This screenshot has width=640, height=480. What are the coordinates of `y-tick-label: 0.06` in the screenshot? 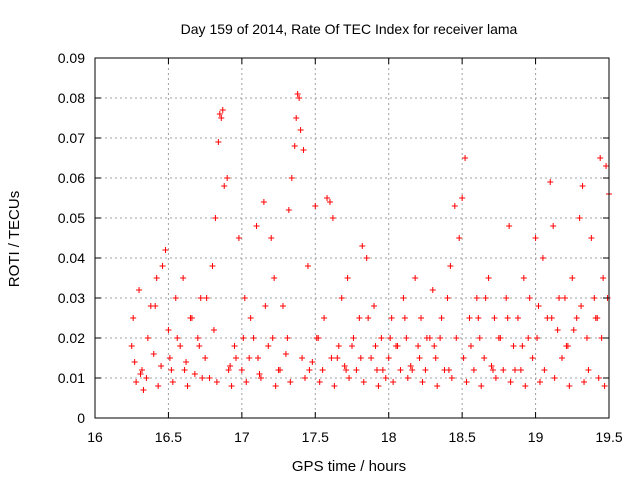 It's located at (71, 178).